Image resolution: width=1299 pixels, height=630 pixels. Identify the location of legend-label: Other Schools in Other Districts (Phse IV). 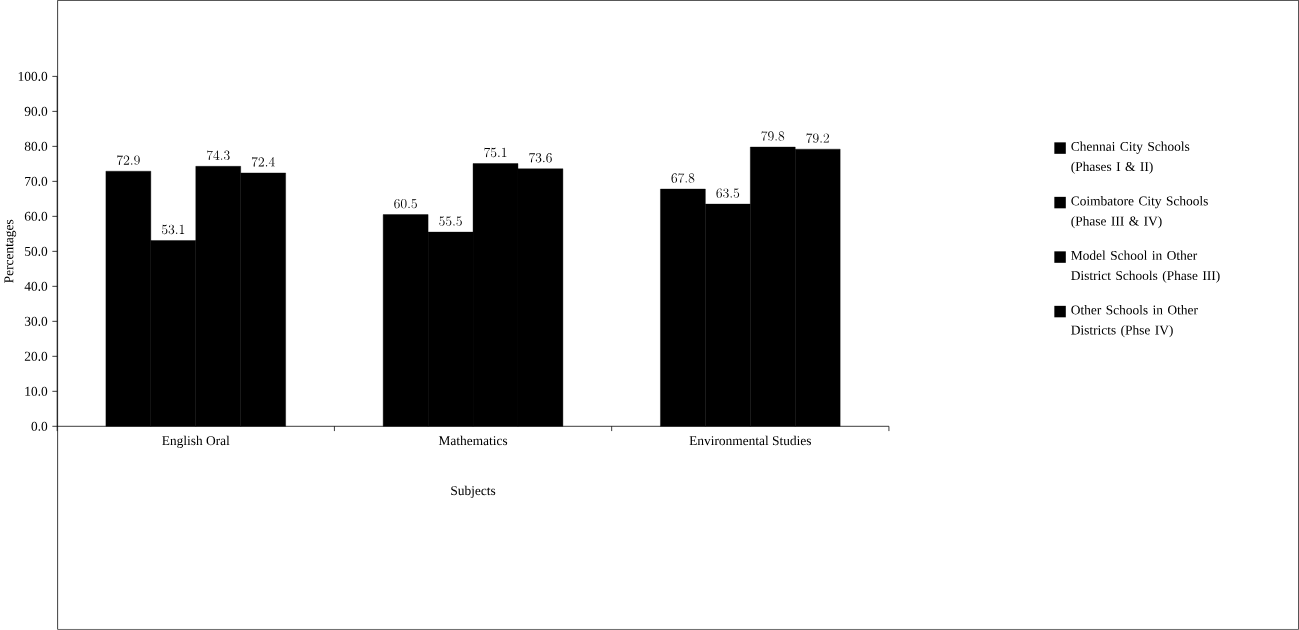
(1134, 321).